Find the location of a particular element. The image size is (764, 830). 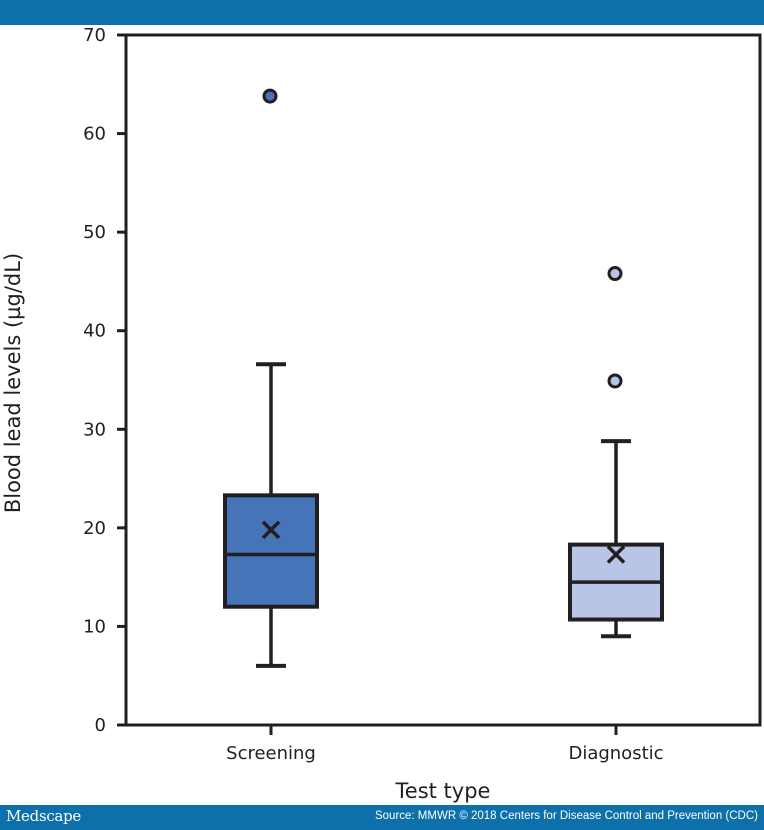

y-tick-label: 50 is located at coordinates (94, 232).